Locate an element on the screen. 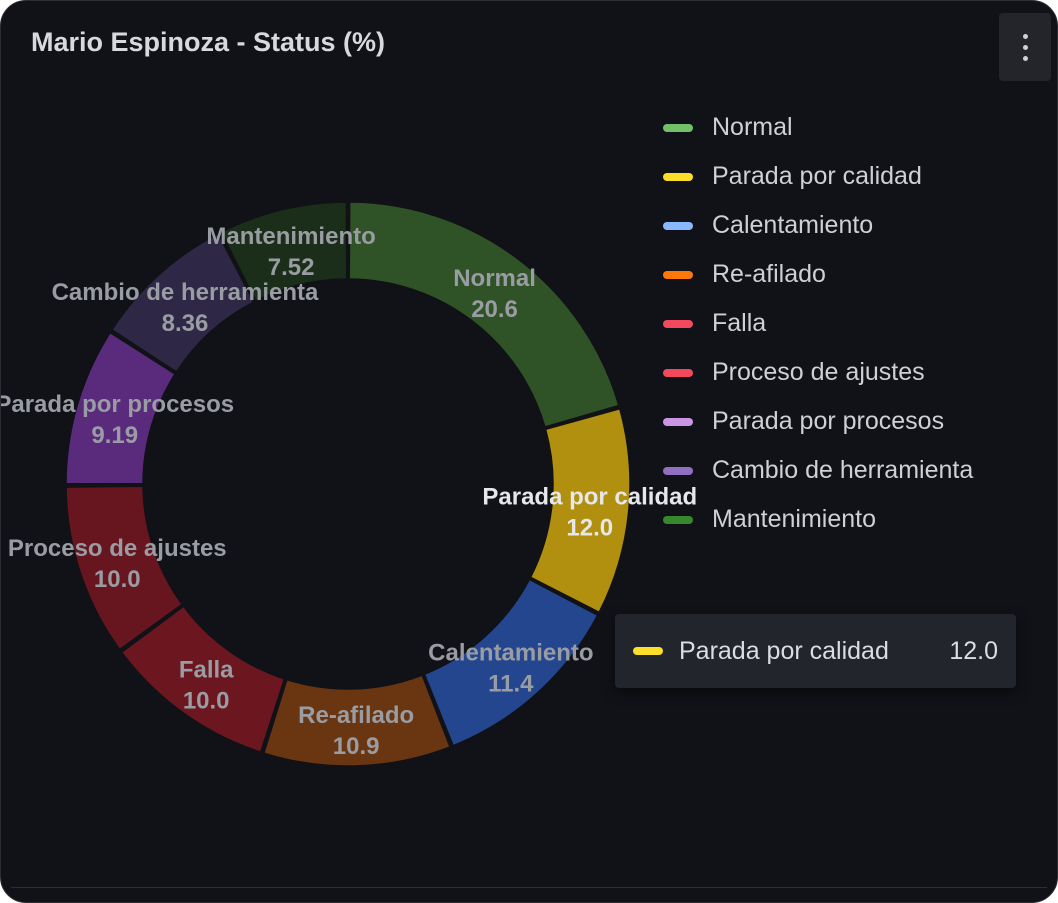  slice-label-falla: Falla is located at coordinates (206, 669).